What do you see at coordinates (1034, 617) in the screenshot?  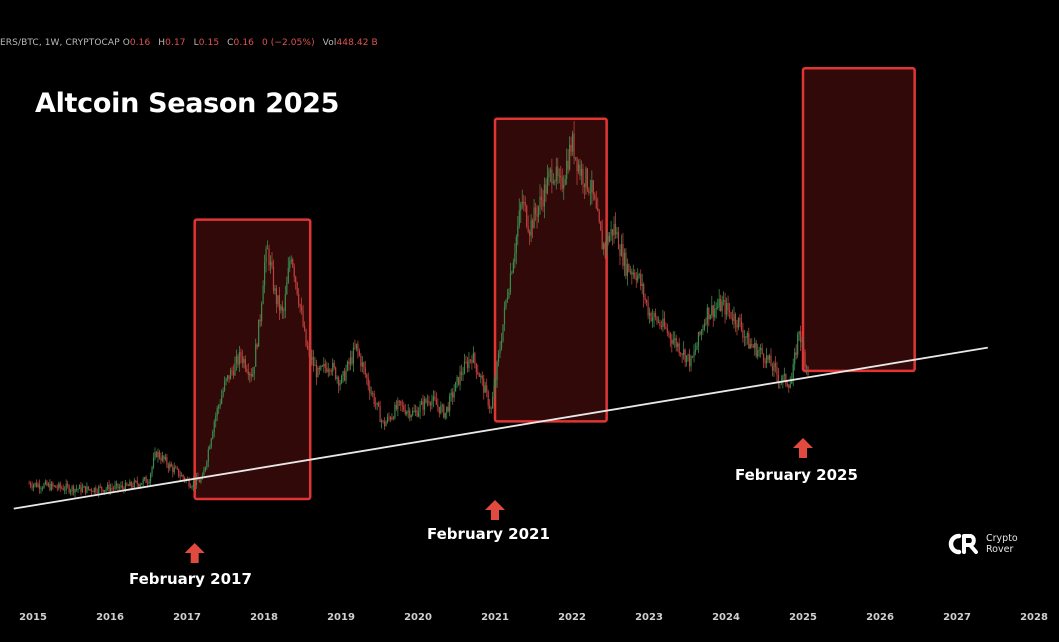 I see `x-tick-label-2028: 2028` at bounding box center [1034, 617].